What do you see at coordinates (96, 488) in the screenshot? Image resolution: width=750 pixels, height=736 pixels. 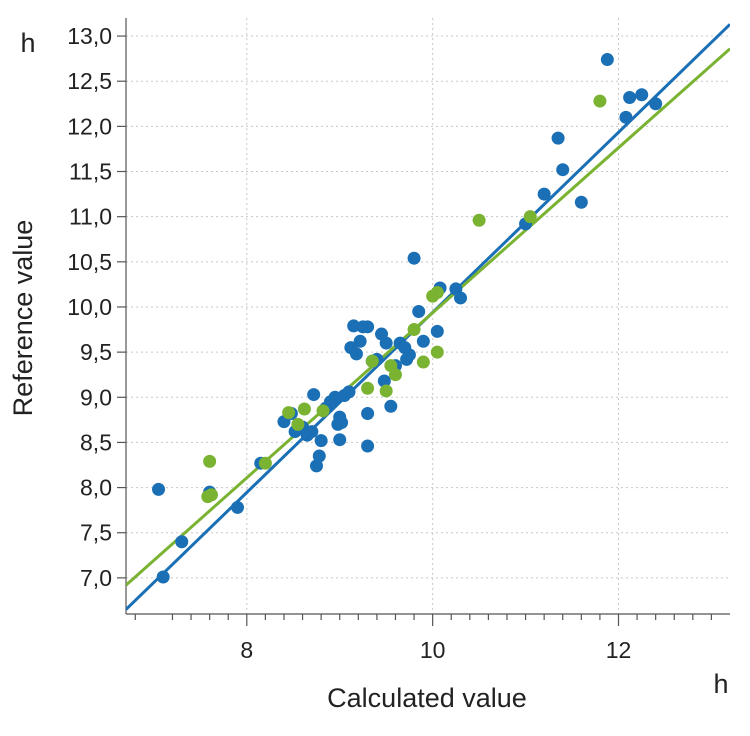 I see `y-tick-label: 8,0` at bounding box center [96, 488].